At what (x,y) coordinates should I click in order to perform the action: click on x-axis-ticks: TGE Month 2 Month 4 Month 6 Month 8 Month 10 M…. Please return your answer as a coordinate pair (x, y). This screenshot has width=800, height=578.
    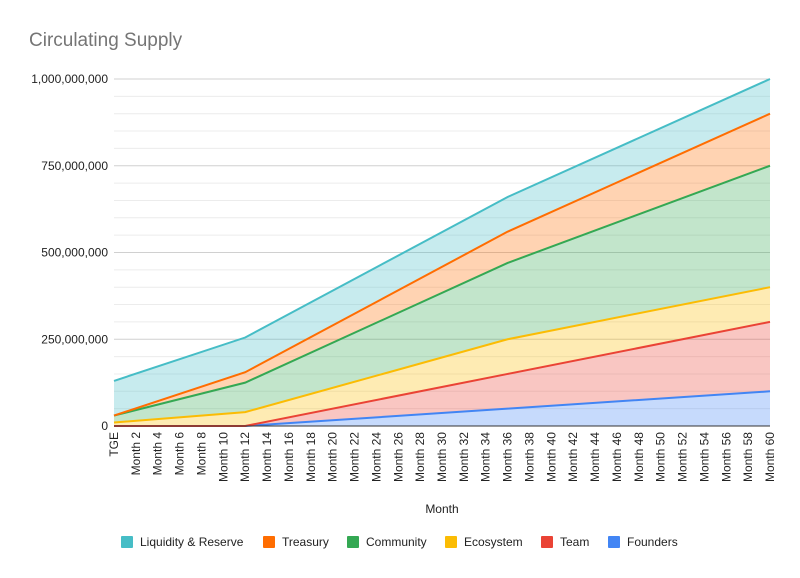
    Looking at the image, I should click on (442, 457).